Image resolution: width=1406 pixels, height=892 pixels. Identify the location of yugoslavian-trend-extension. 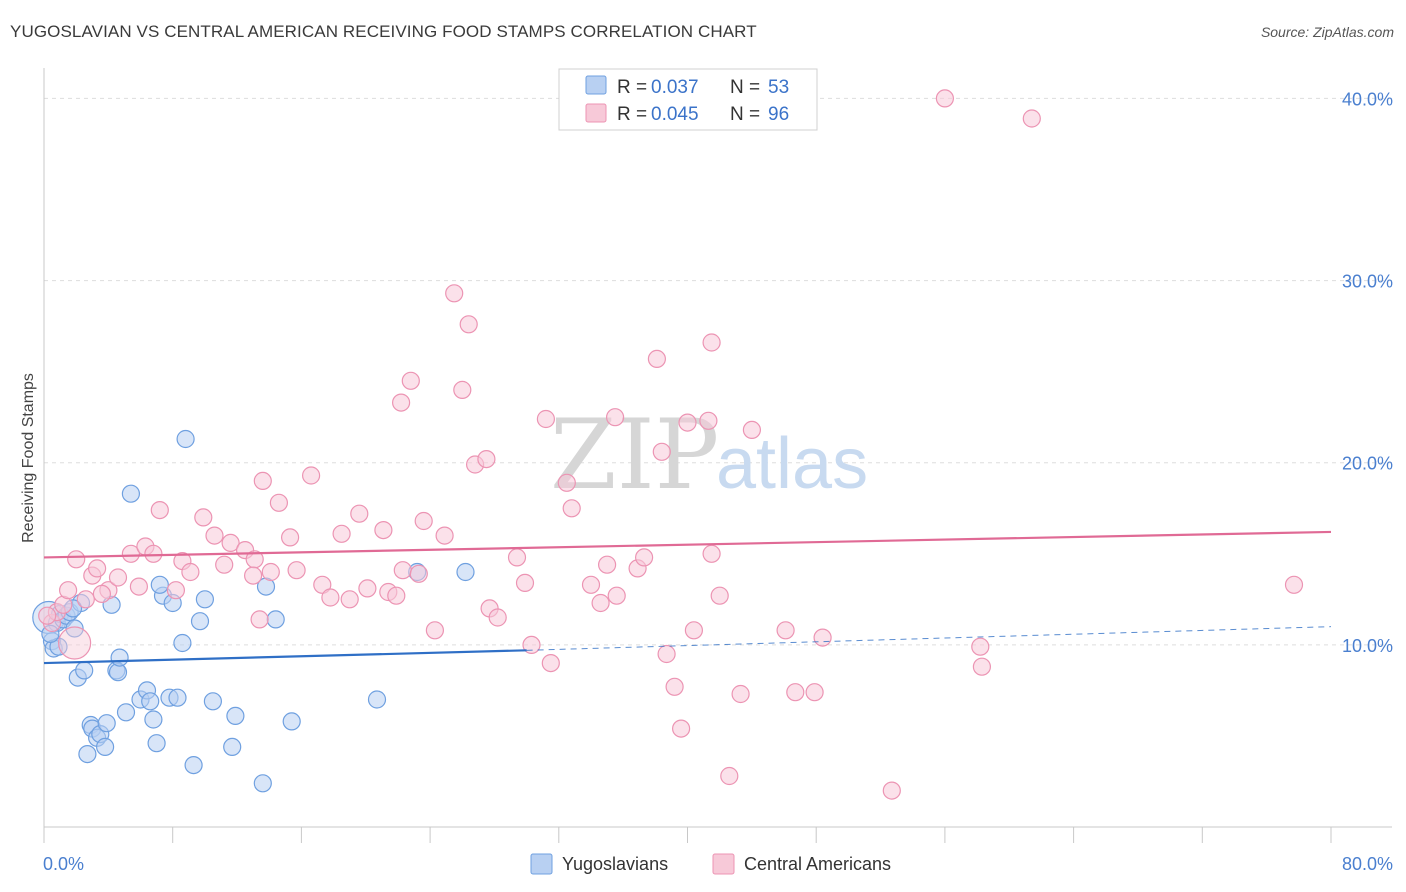
(929, 638).